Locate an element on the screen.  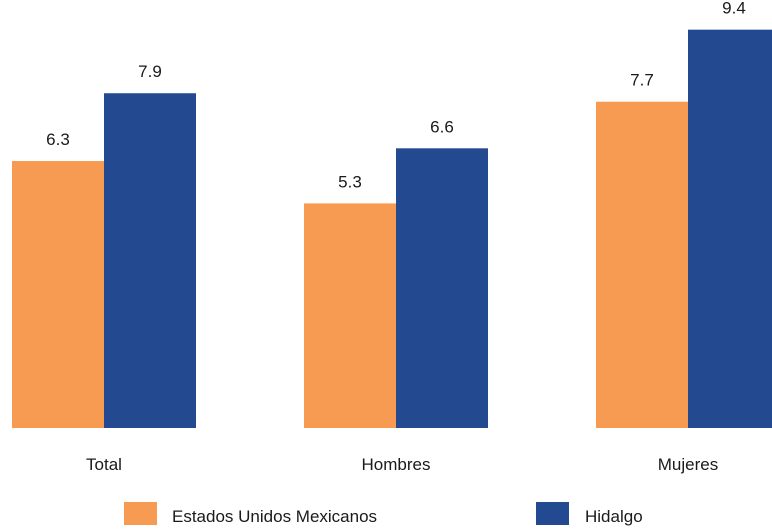
bar-estados-unidos-mexicanos-mujeres is located at coordinates (642, 264).